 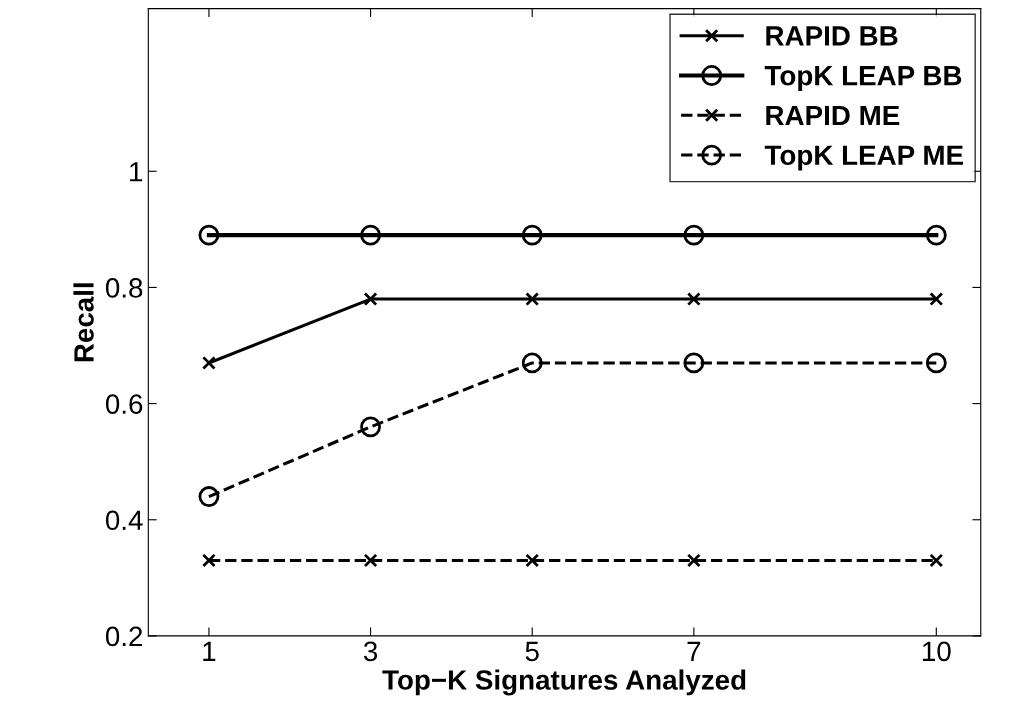 I want to click on x-tick-label: 5, so click(x=532, y=651).